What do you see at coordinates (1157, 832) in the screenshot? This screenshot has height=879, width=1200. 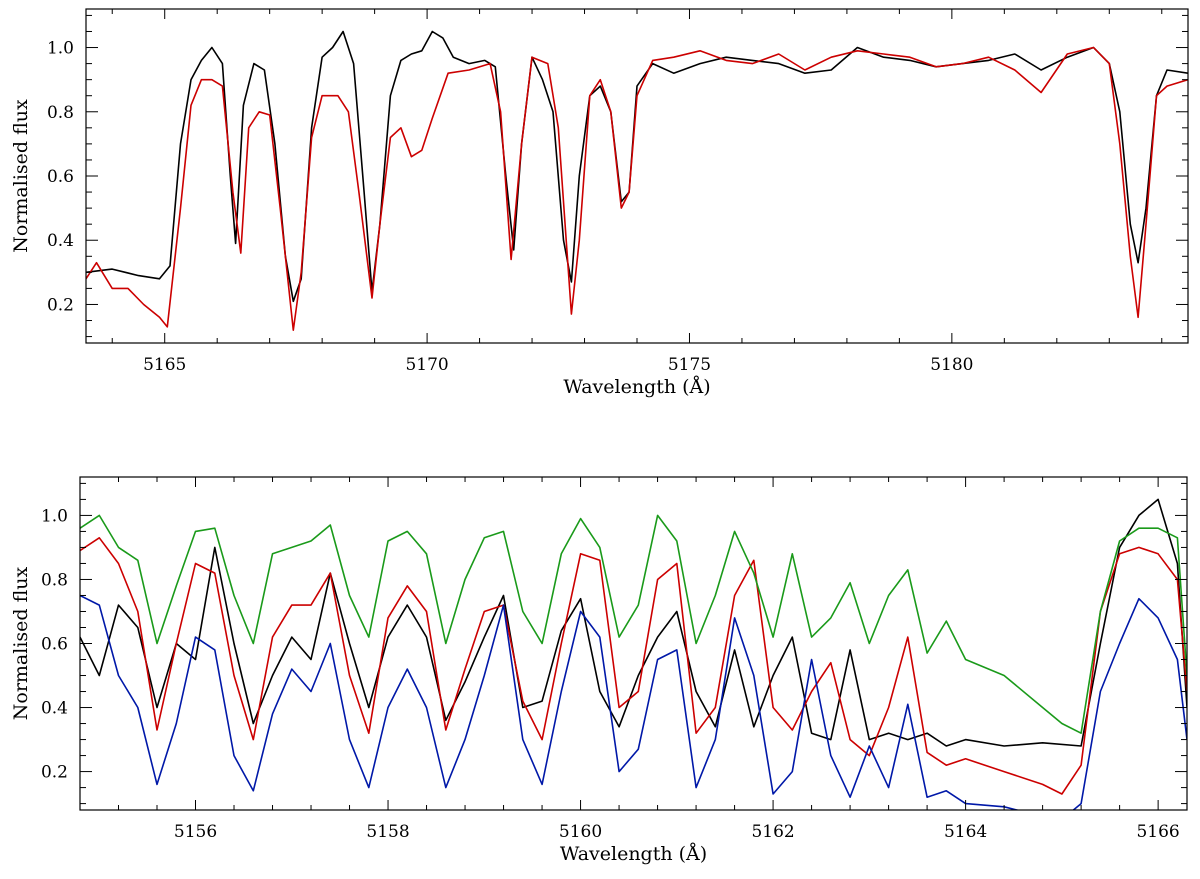 I see `x-tick-label: 5166` at bounding box center [1157, 832].